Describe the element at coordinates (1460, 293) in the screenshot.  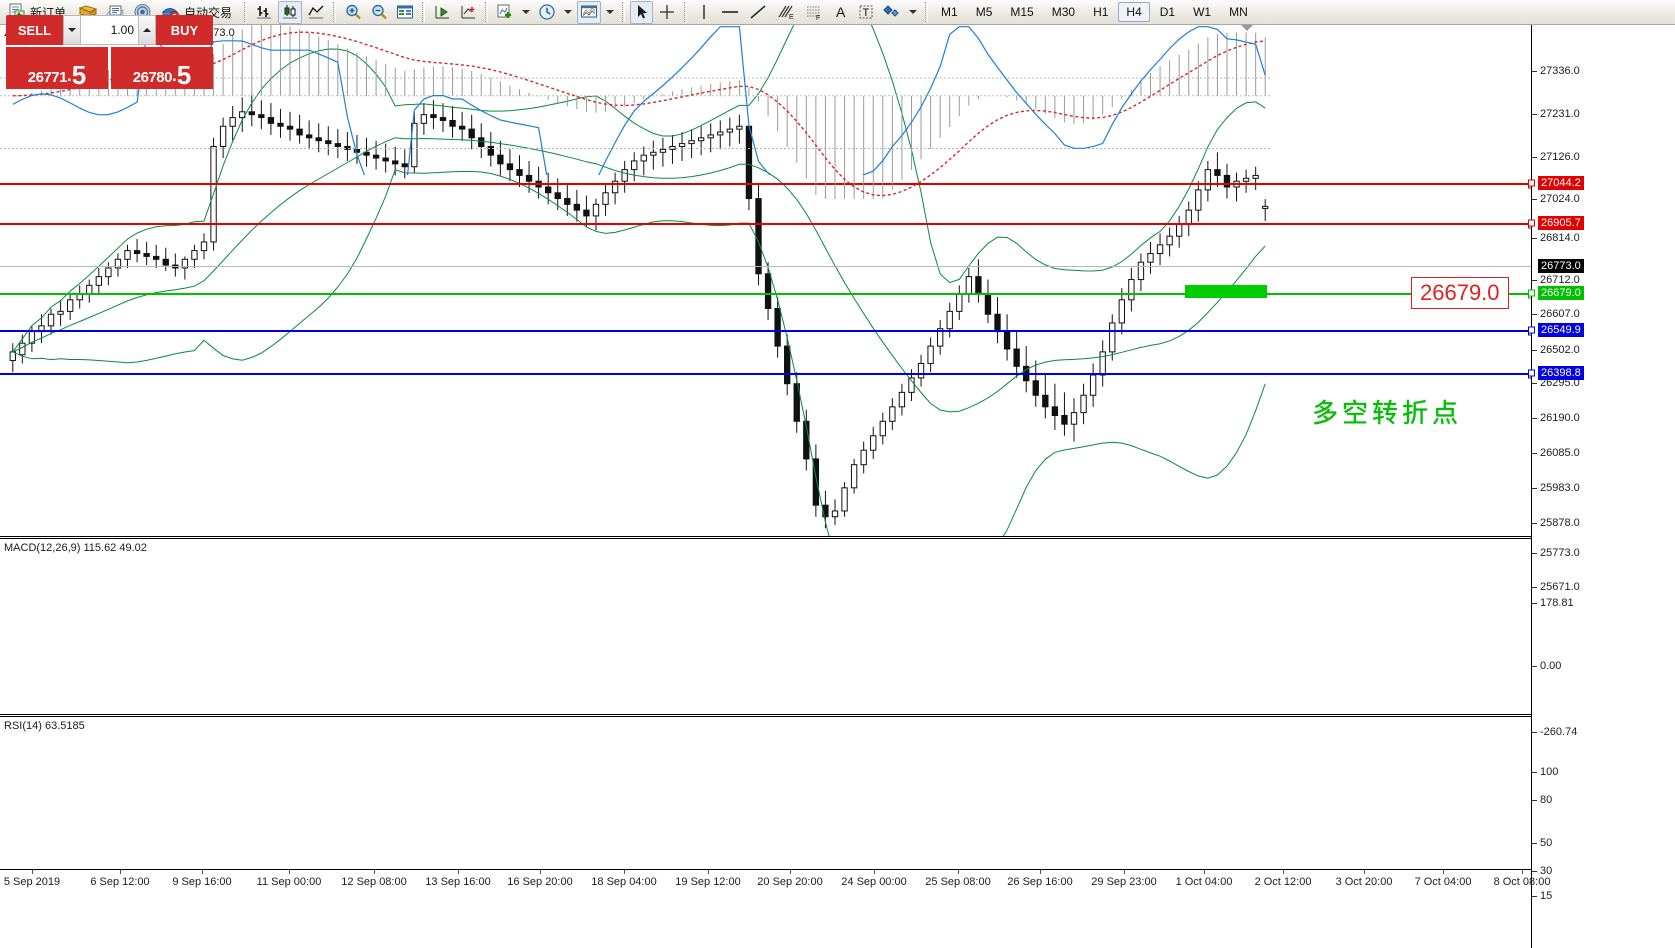
I see `price-callout: 26679.0` at that location.